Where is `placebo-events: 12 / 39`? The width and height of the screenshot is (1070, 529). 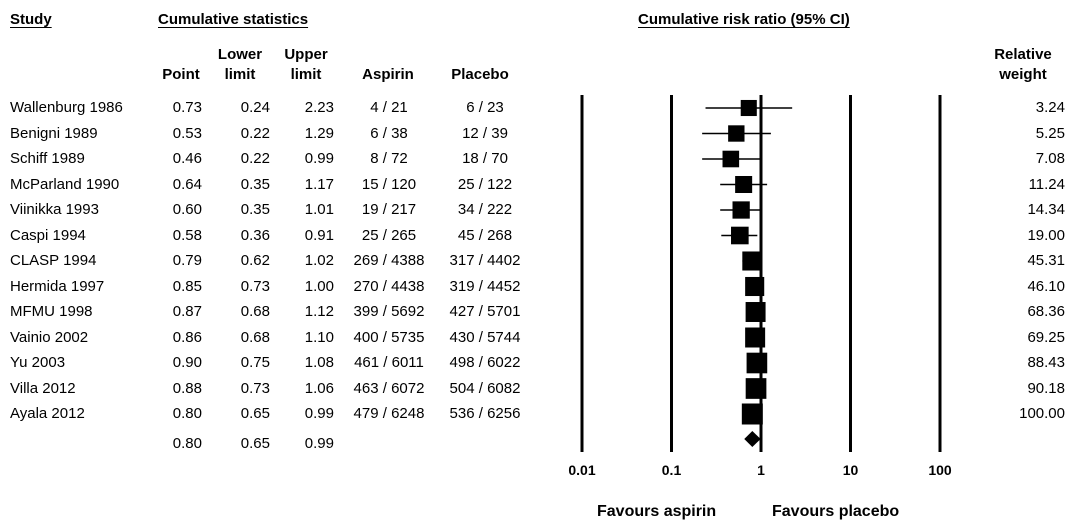 placebo-events: 12 / 39 is located at coordinates (485, 133).